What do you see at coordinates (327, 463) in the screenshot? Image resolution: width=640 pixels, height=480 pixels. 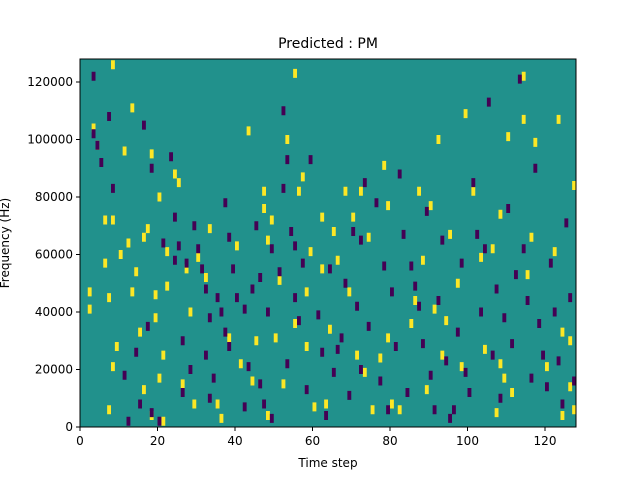 I see `x-axis-label: Time step` at bounding box center [327, 463].